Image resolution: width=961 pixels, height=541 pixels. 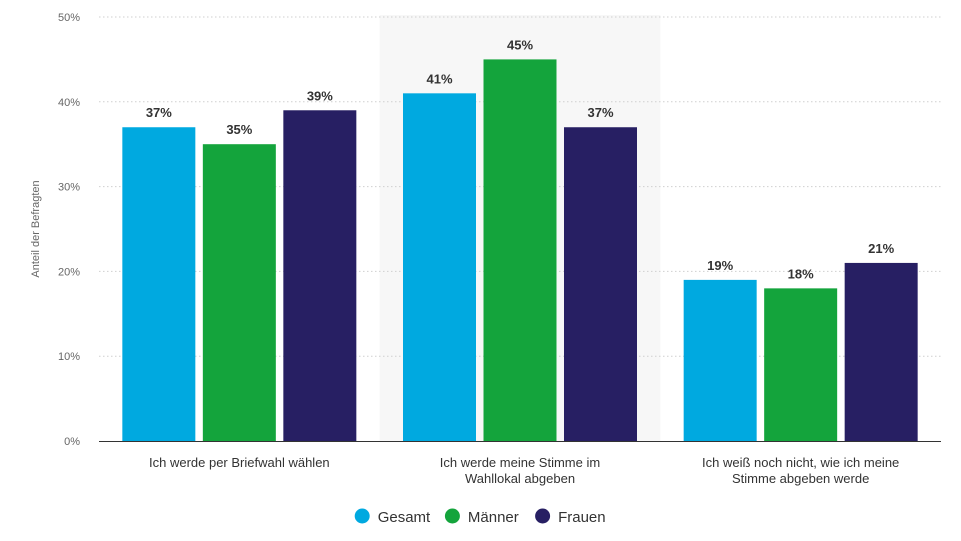 What do you see at coordinates (69, 357) in the screenshot?
I see `y-tick-label: 10%` at bounding box center [69, 357].